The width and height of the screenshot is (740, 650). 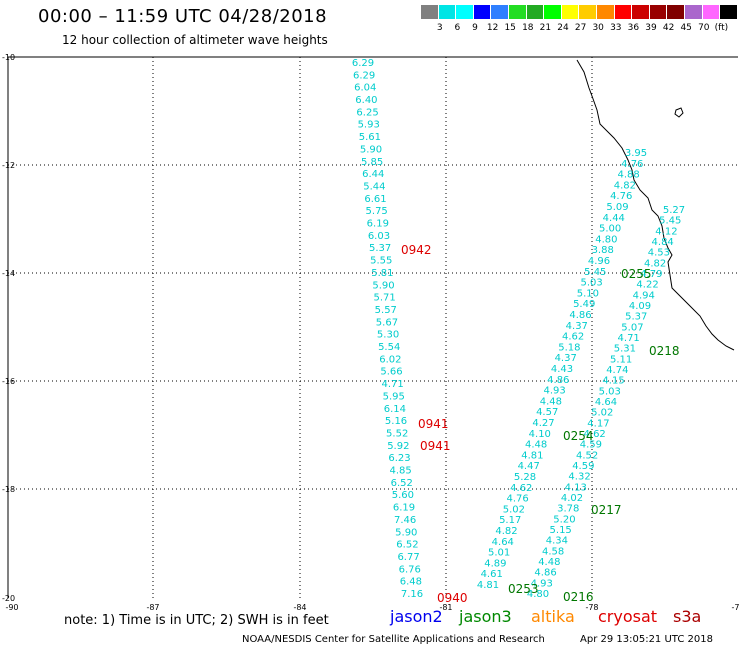 What do you see at coordinates (416, 616) in the screenshot?
I see `legend-jason2: jason2` at bounding box center [416, 616].